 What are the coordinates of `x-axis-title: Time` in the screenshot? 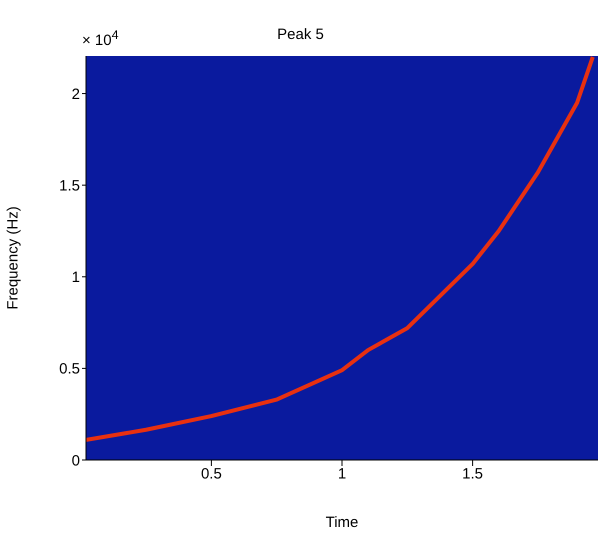 It's located at (342, 522).